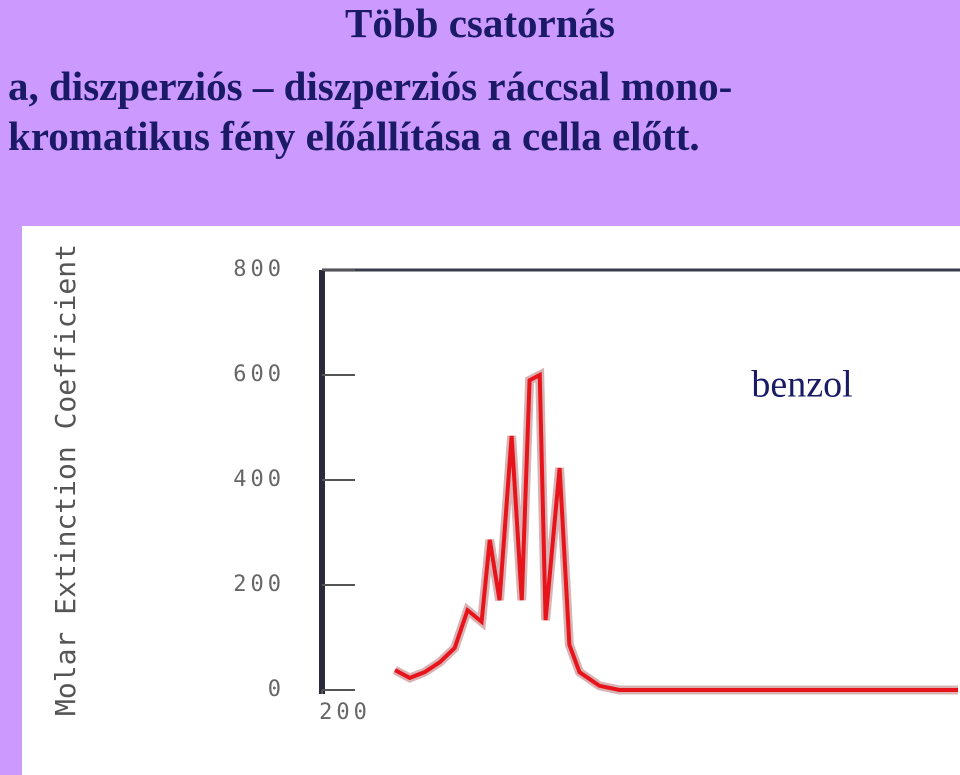 Image resolution: width=960 pixels, height=775 pixels. Describe the element at coordinates (259, 584) in the screenshot. I see `y-tick-label: 200` at that location.